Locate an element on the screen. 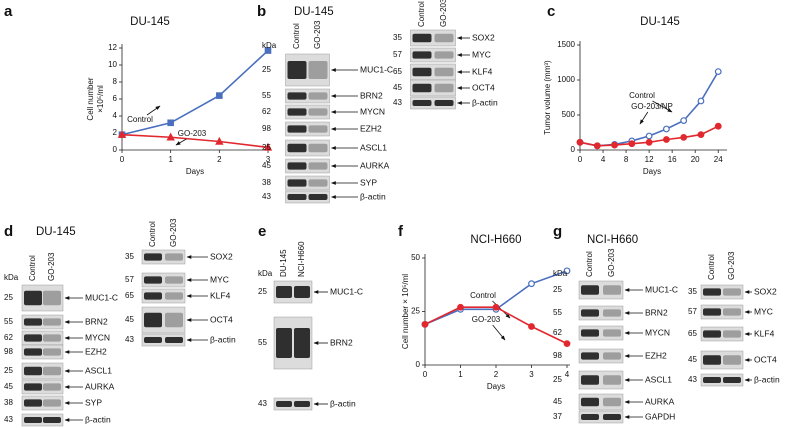  y-tick-label: 1500 is located at coordinates (566, 44).